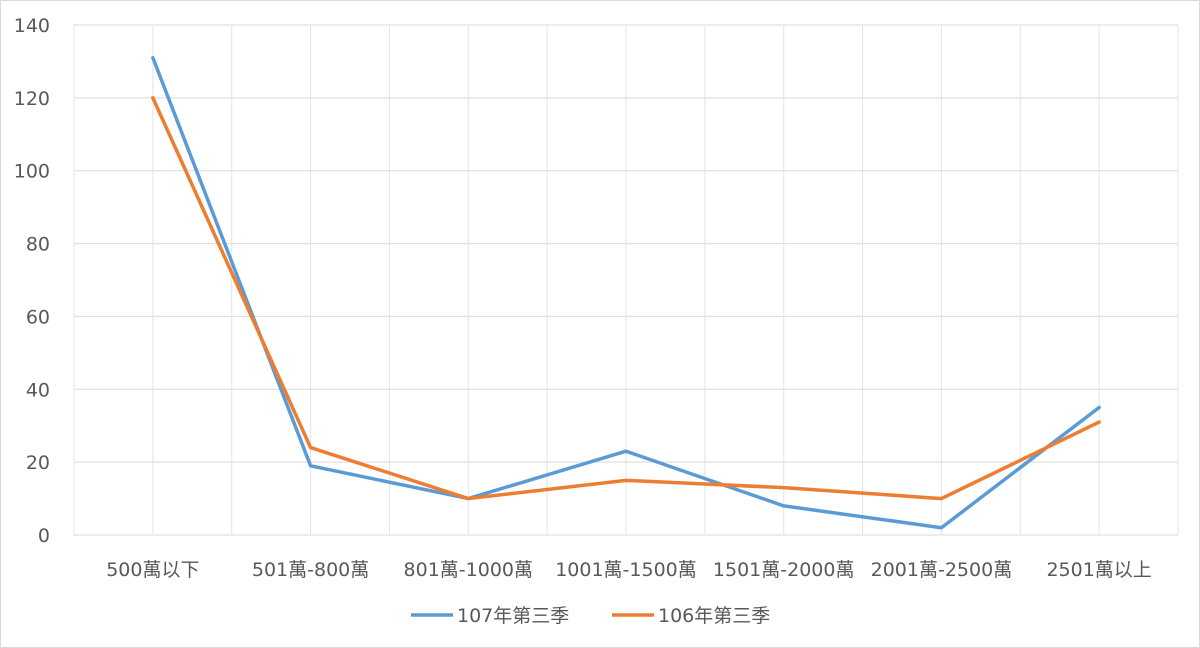  I want to click on y-tick-label: 0, so click(44, 536).